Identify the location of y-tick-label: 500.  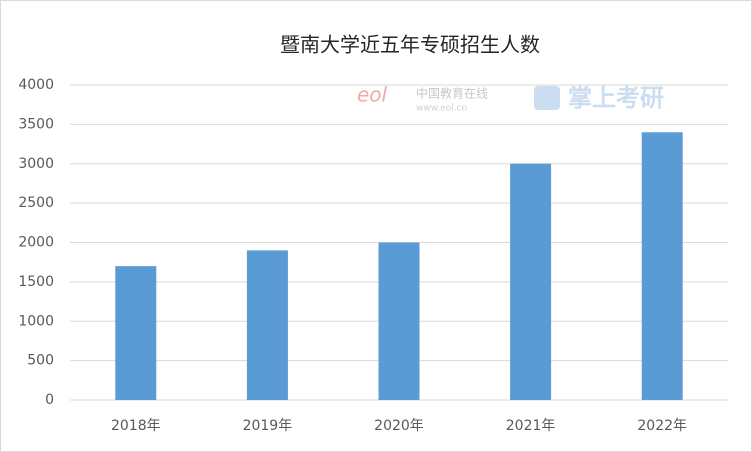
(40, 361).